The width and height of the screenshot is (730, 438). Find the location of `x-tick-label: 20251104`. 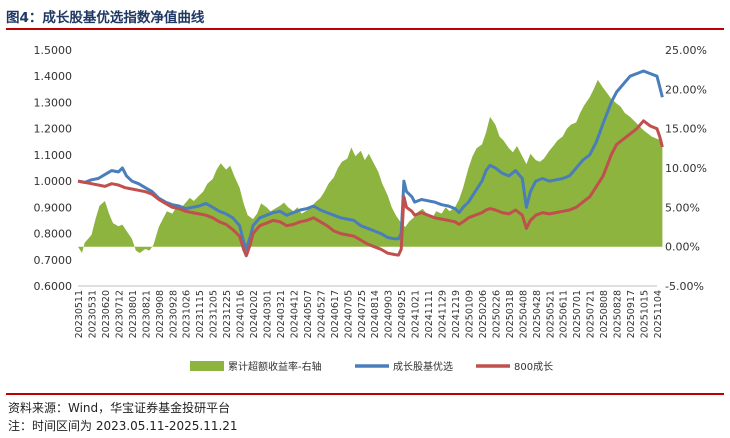

x-tick-label: 20251104 is located at coordinates (658, 314).